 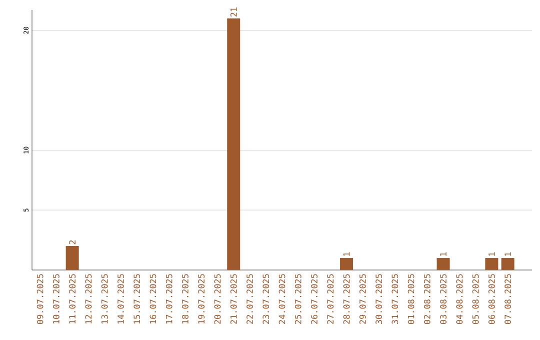 What do you see at coordinates (233, 299) in the screenshot?
I see `x-tick-label: 21.07.2025` at bounding box center [233, 299].